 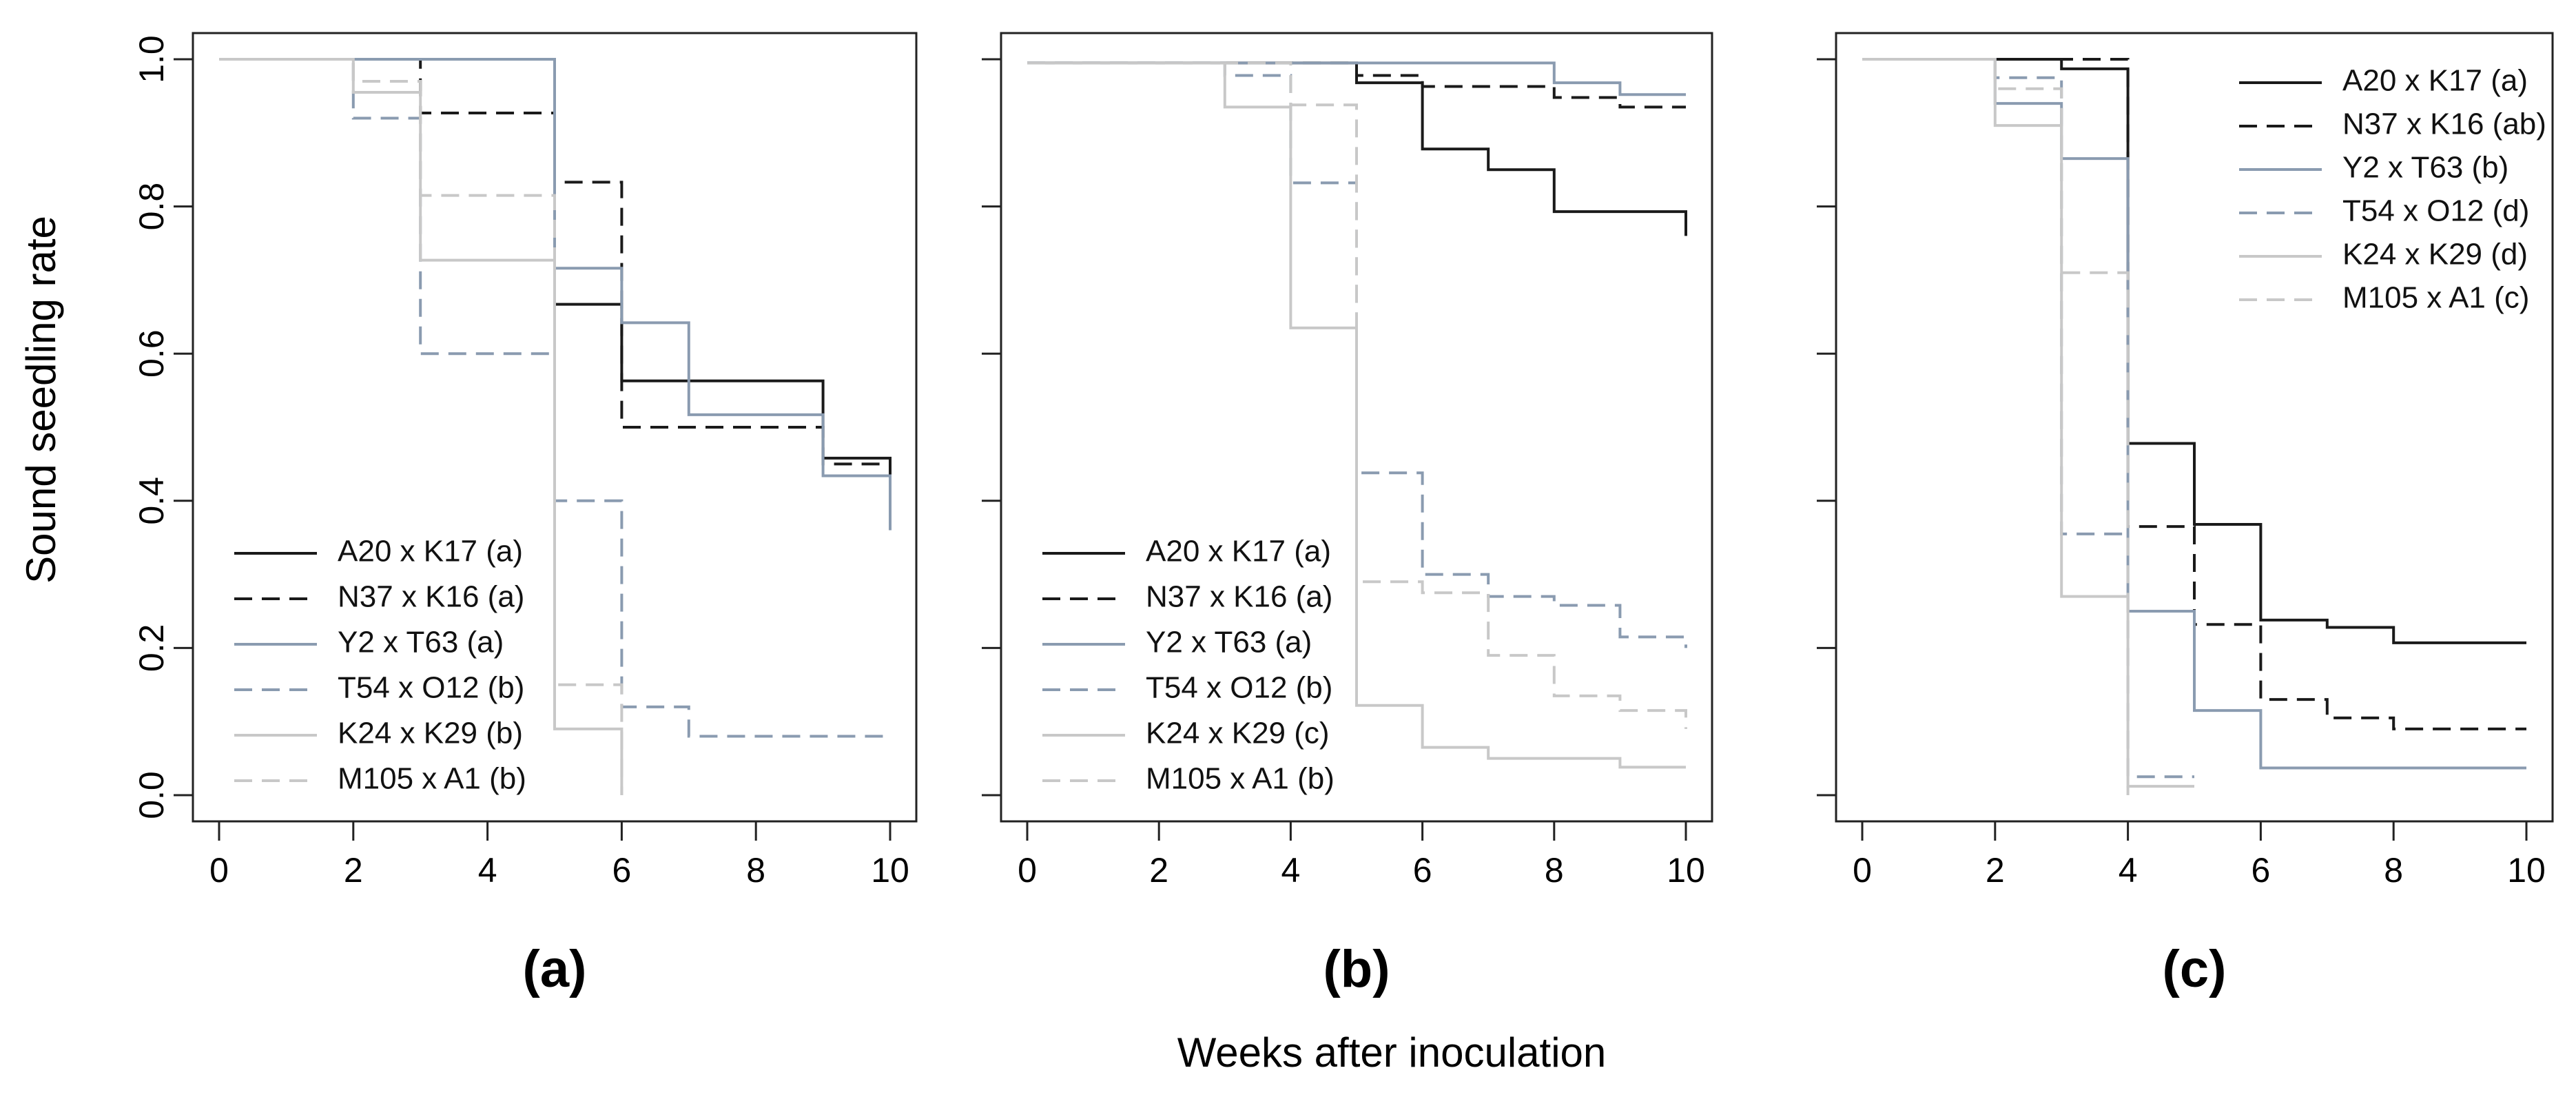 What do you see at coordinates (2195, 969) in the screenshot?
I see `panel-tag: (c)` at bounding box center [2195, 969].